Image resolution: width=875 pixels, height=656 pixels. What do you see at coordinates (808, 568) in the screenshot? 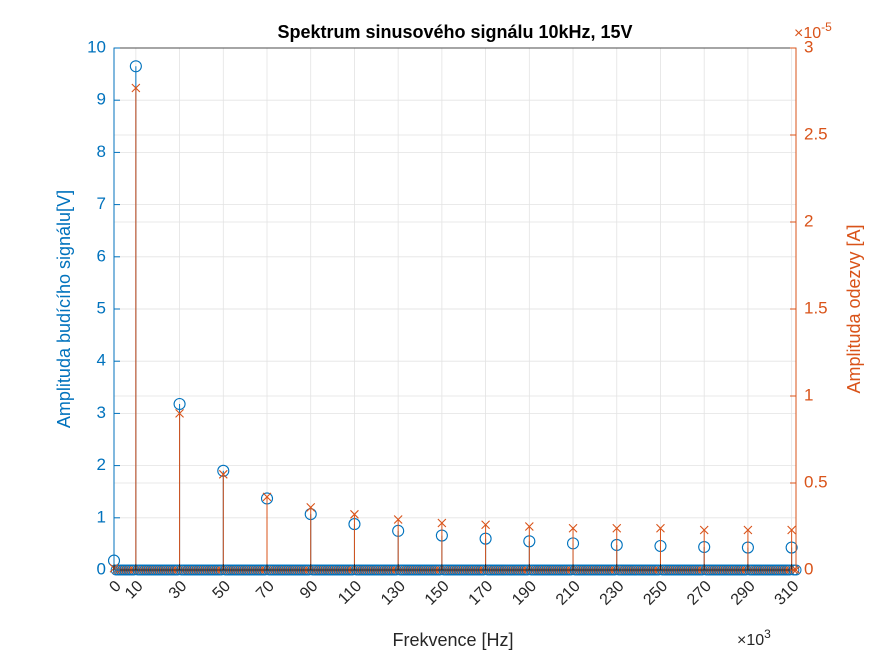
I see `right-y-tick-label: 0` at bounding box center [808, 568].